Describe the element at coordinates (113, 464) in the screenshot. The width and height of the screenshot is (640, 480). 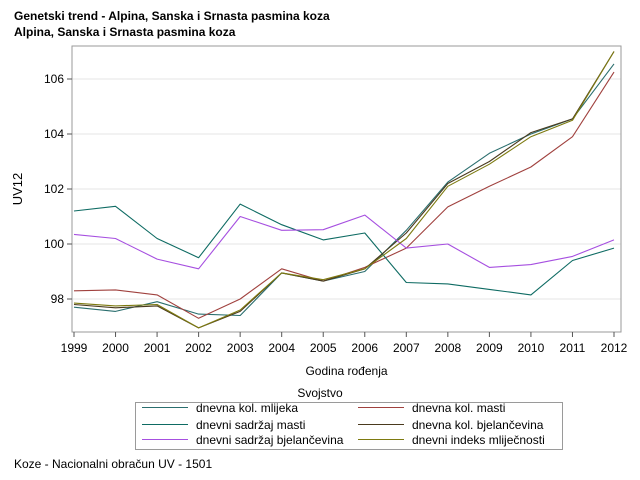
I see `footnote: Koze - Nacionalni obračun UV - 1501` at that location.